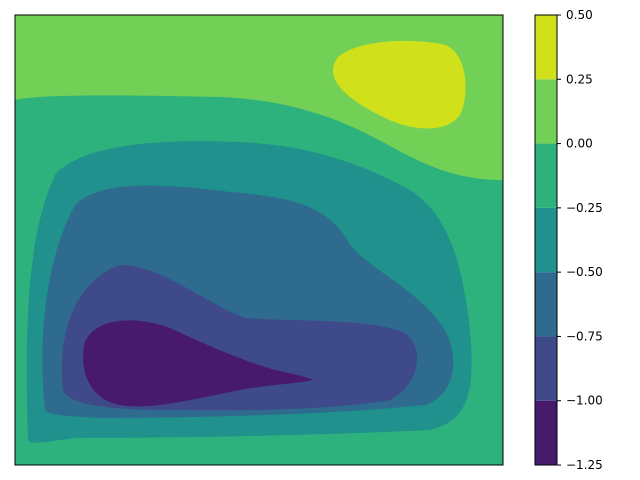  Describe the element at coordinates (584, 336) in the screenshot. I see `colorbar-tick-label: −0.75` at that location.